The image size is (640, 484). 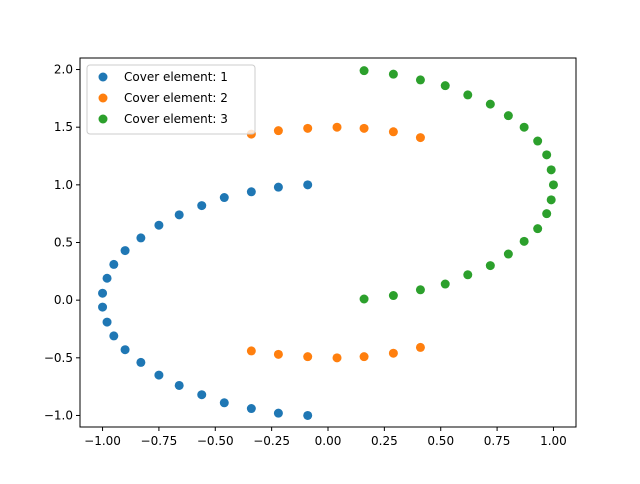 I want to click on y-tick-label: 0.0, so click(x=63, y=300).